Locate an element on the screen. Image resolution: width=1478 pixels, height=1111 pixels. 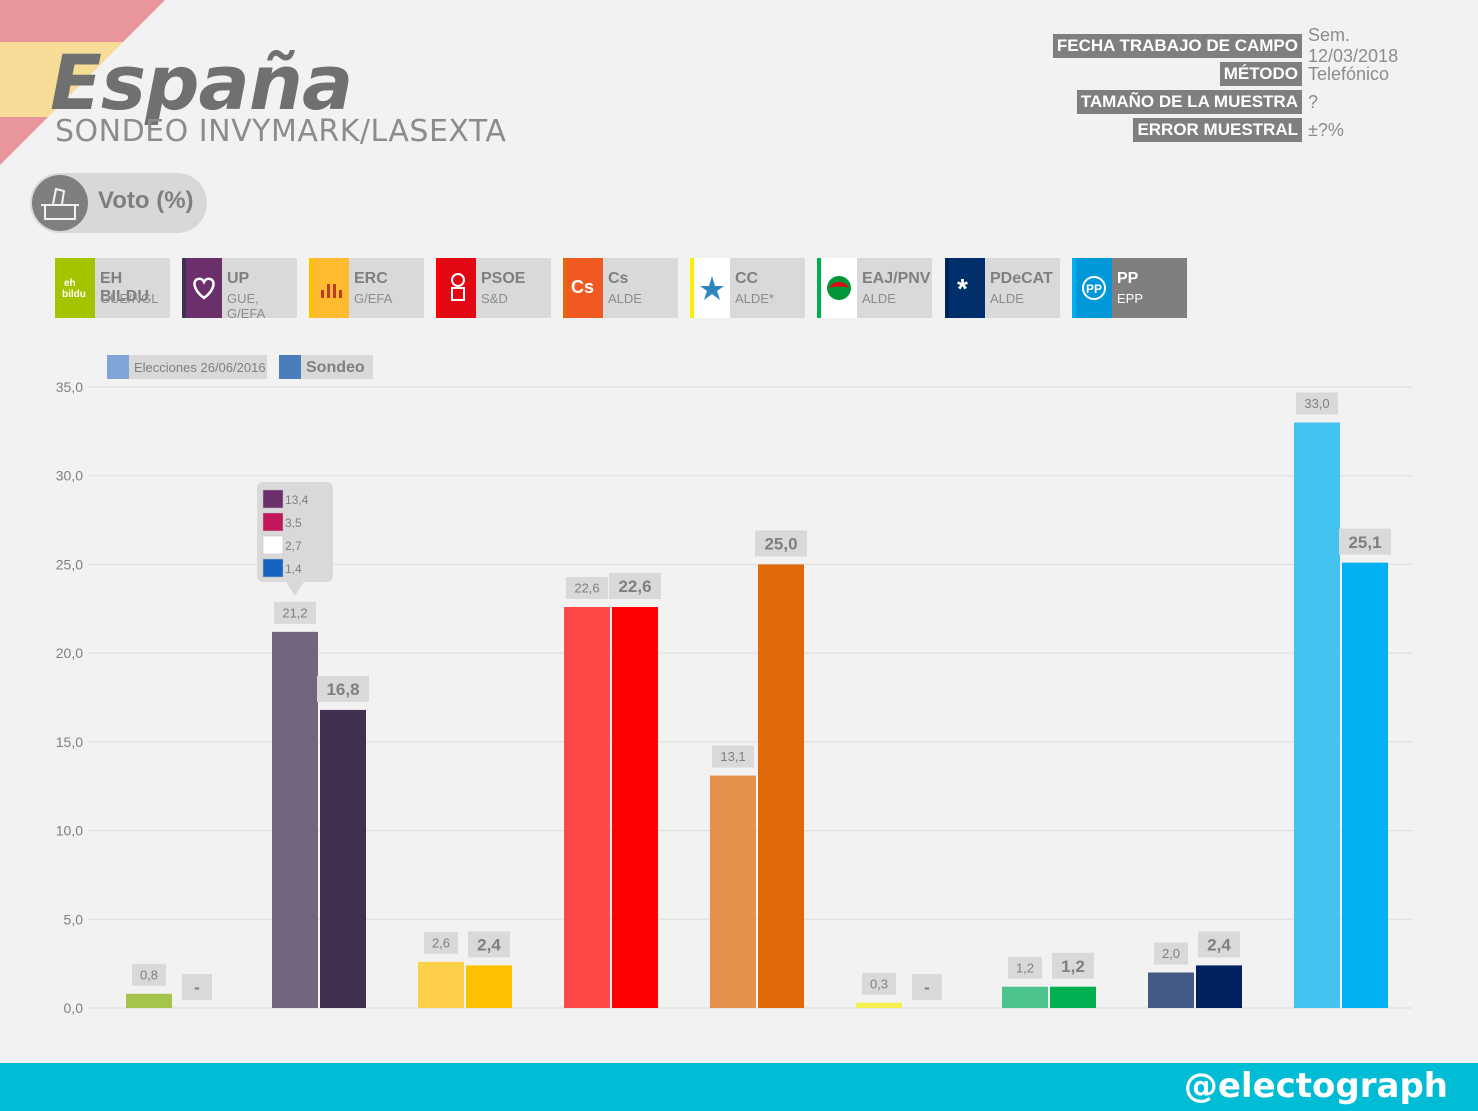
data-label: 2,0 is located at coordinates (1171, 953).